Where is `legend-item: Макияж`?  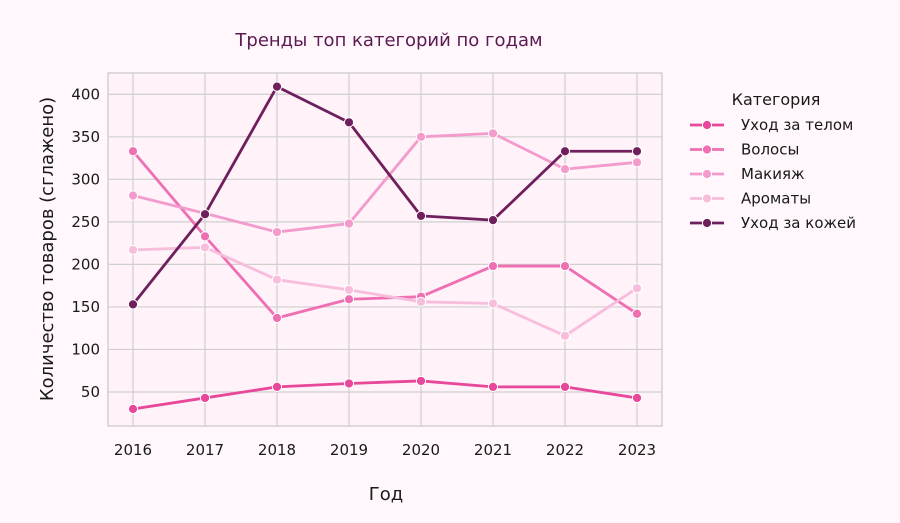
legend-item: Макияж is located at coordinates (747, 174).